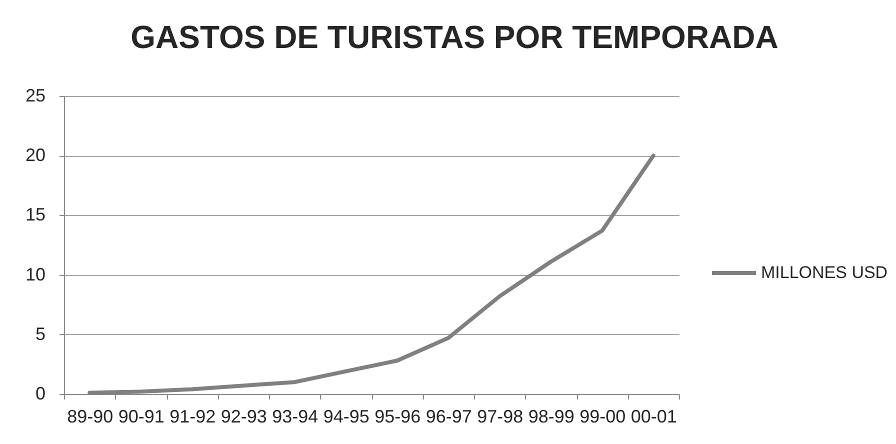 Image resolution: width=896 pixels, height=444 pixels. What do you see at coordinates (35, 274) in the screenshot?
I see `y-tick-label: 10` at bounding box center [35, 274].